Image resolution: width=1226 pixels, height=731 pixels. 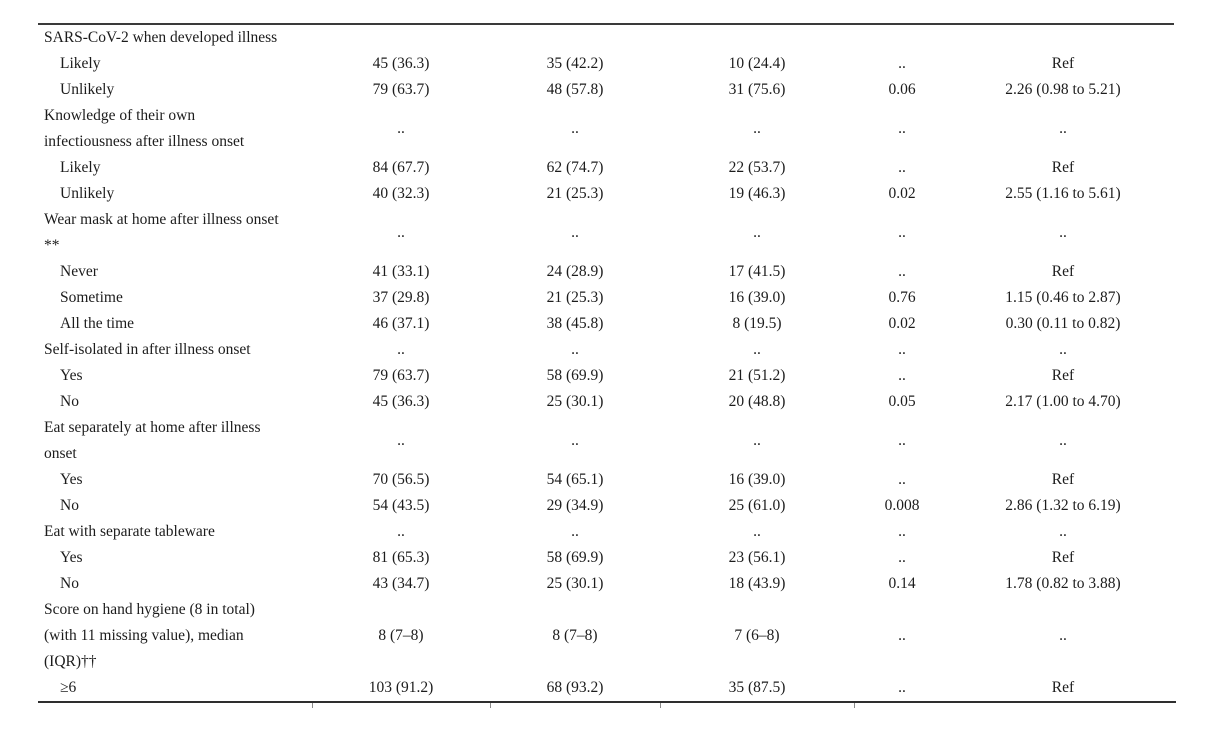 I want to click on table-cell: 37 (29.8), so click(x=401, y=297).